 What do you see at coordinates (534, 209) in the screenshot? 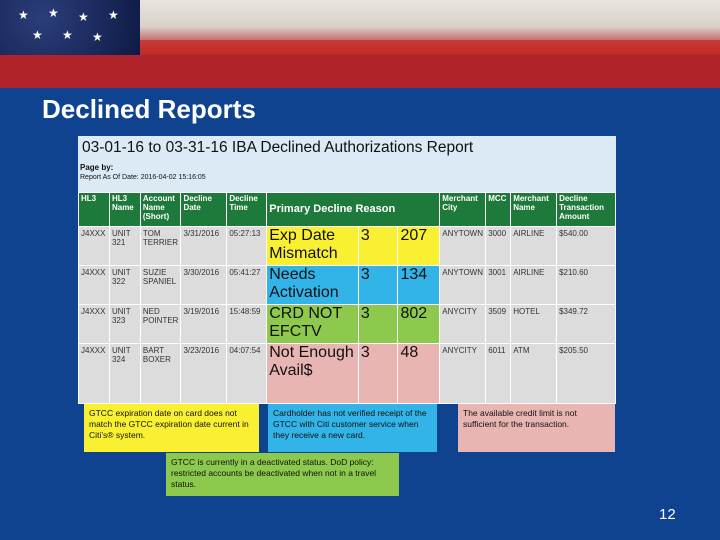
I see `col-merchant-name: Merchant Name` at bounding box center [534, 209].